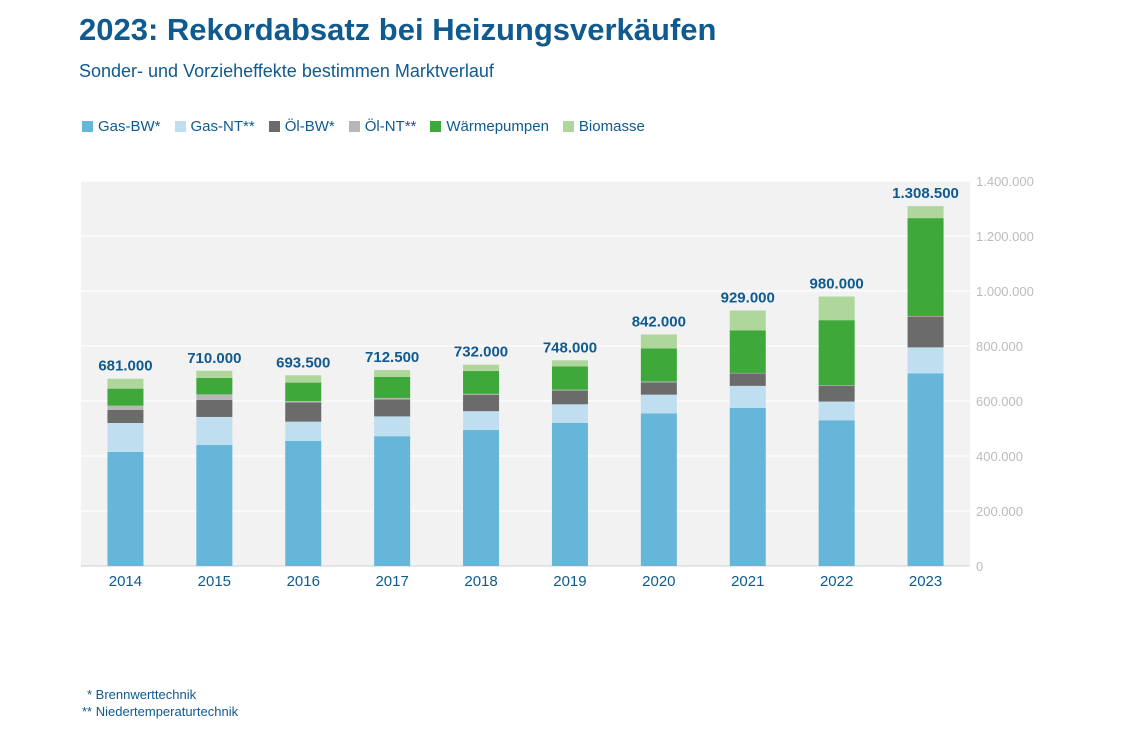 This screenshot has width=1144, height=732. What do you see at coordinates (398, 29) in the screenshot?
I see `chart-title: 2023: Rekordabsatz bei Heizungsverkäufen` at bounding box center [398, 29].